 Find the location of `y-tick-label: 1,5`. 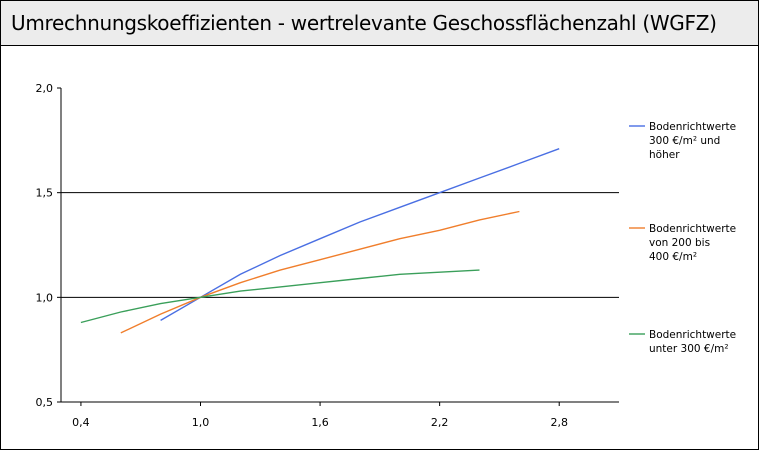

y-tick-label: 1,5 is located at coordinates (45, 193).